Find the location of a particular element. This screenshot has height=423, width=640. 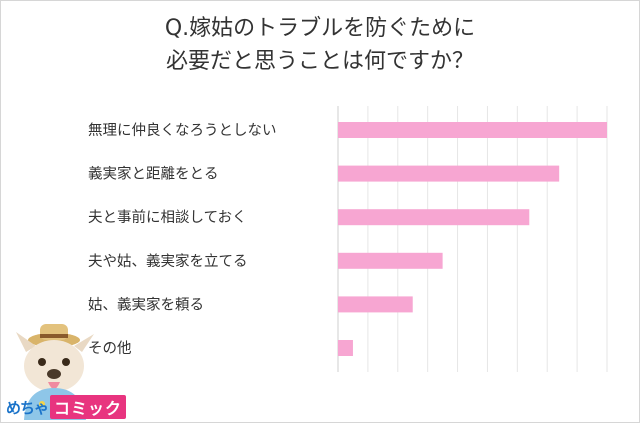

category-label: 義実家と距離をとる is located at coordinates (153, 174).